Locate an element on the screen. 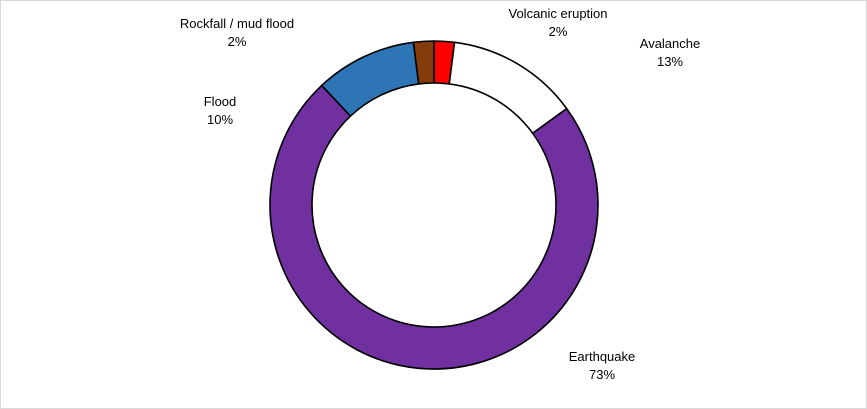 This screenshot has height=409, width=867. data-label-flood: Flood 10% is located at coordinates (220, 111).